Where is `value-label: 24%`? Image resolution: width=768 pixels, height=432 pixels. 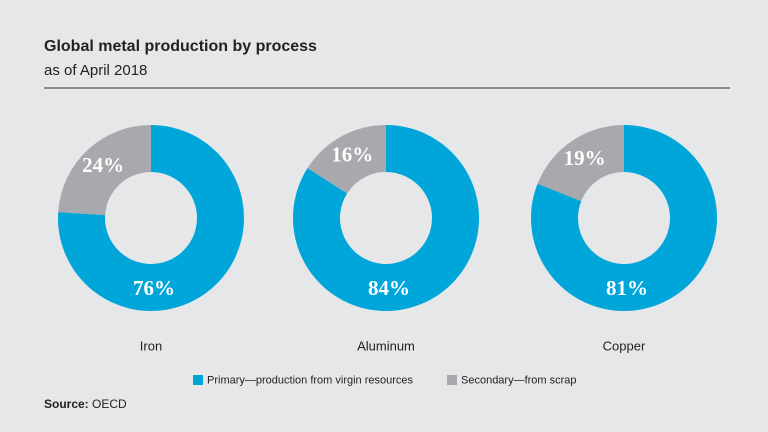
value-label: 24% is located at coordinates (103, 165).